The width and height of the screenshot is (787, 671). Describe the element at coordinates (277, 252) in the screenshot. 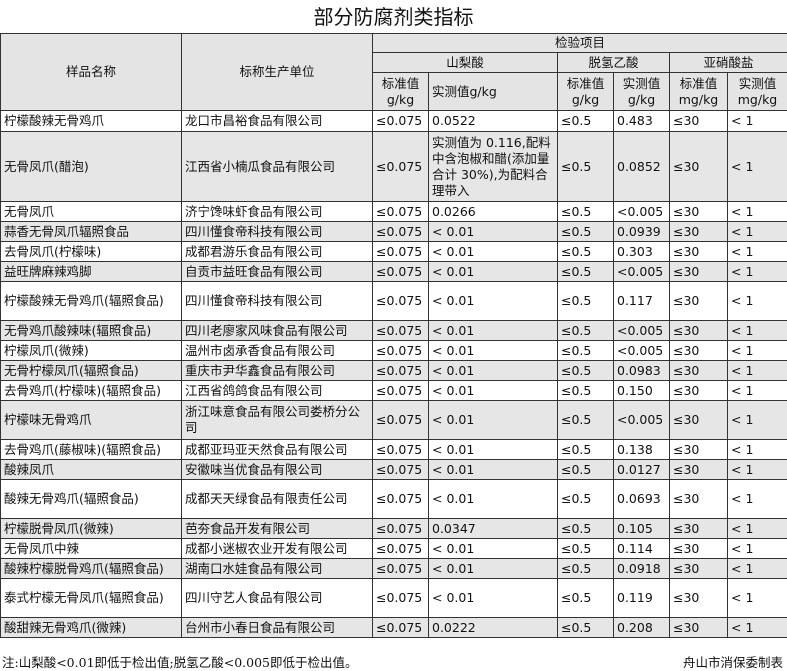

I see `cell-manufacturer: 成都君游乐食品有限公司` at that location.